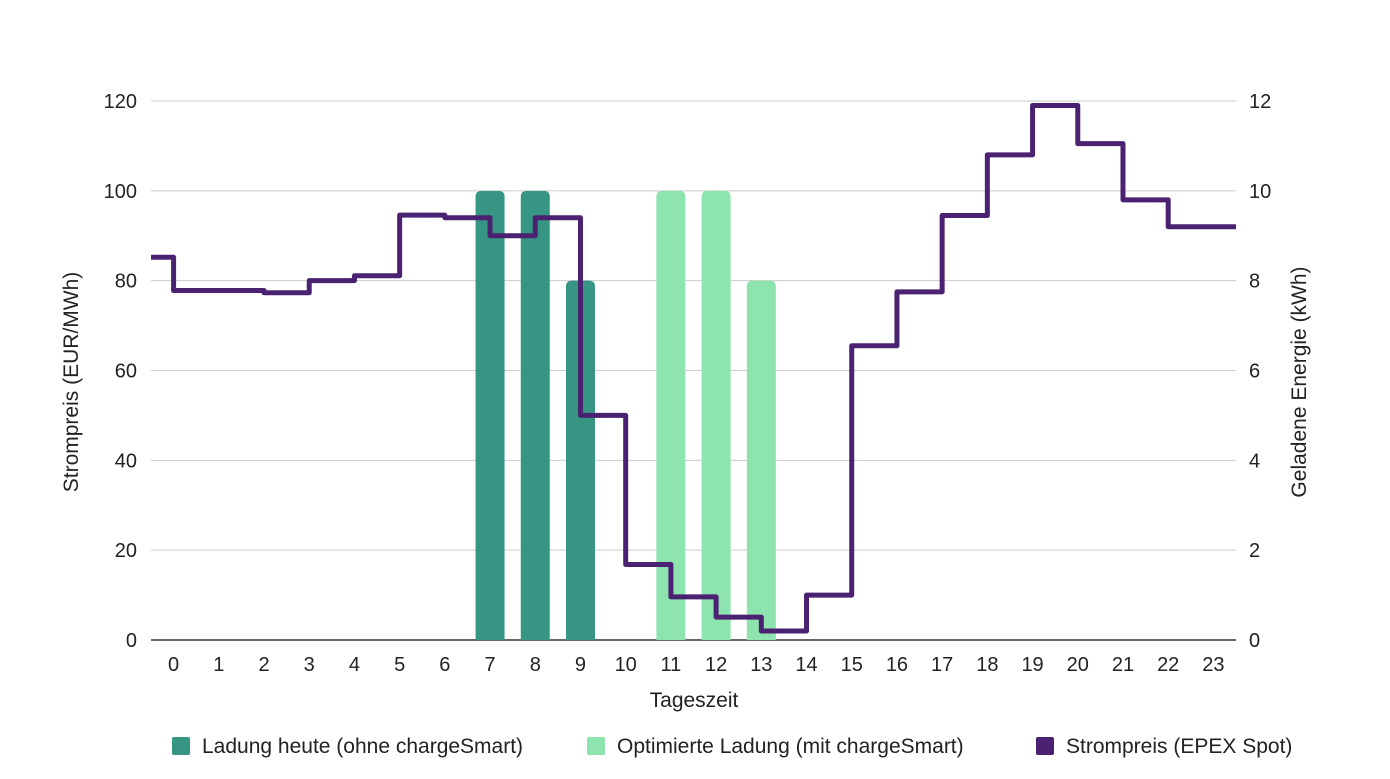 The height and width of the screenshot is (779, 1390). I want to click on legend-label-ladung-heute: Ladung heute (ohne chargeSmart), so click(362, 746).